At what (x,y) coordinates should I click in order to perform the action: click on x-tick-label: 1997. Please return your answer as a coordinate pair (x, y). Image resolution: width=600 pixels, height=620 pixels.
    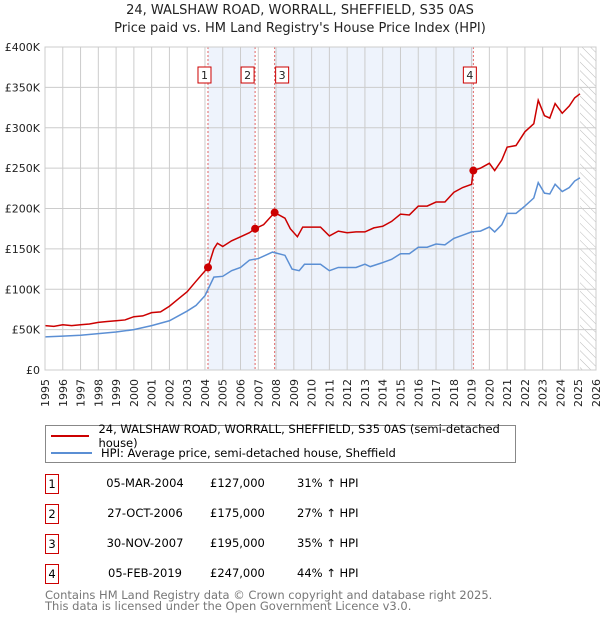
    Looking at the image, I should click on (81, 393).